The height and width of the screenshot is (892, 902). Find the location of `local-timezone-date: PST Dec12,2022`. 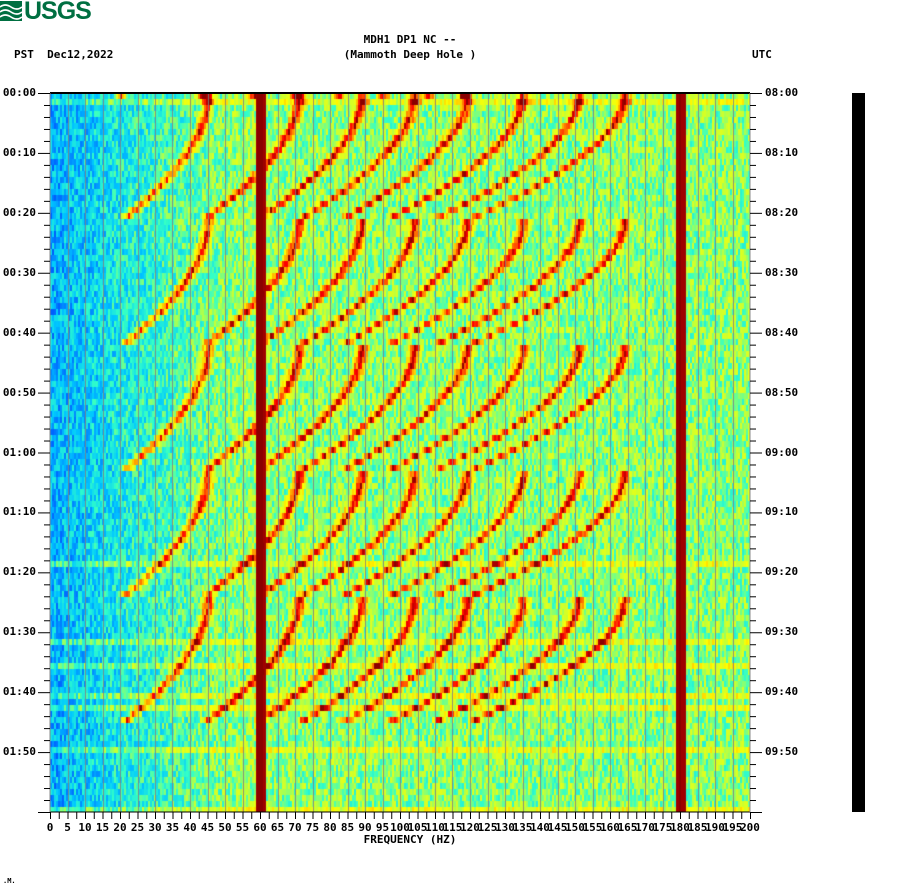

local-timezone-date: PST Dec12,2022 is located at coordinates (64, 54).